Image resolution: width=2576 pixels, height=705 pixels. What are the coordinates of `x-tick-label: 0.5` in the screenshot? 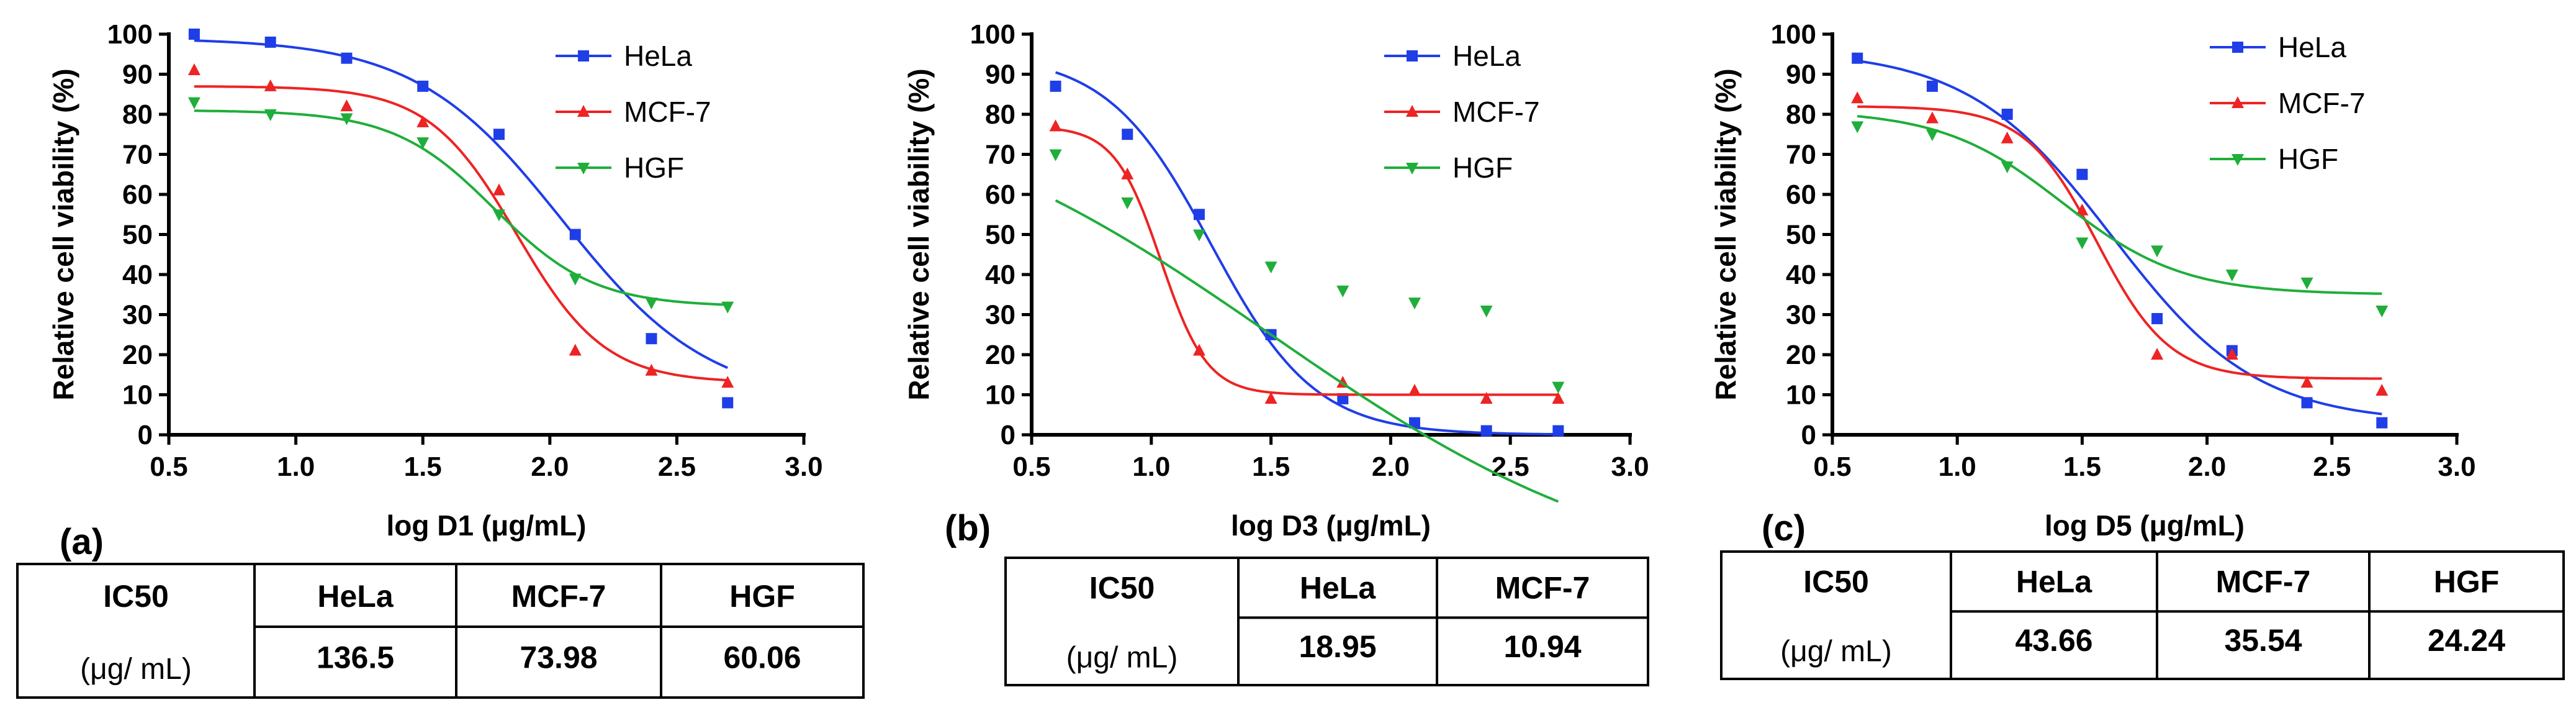 It's located at (1832, 467).